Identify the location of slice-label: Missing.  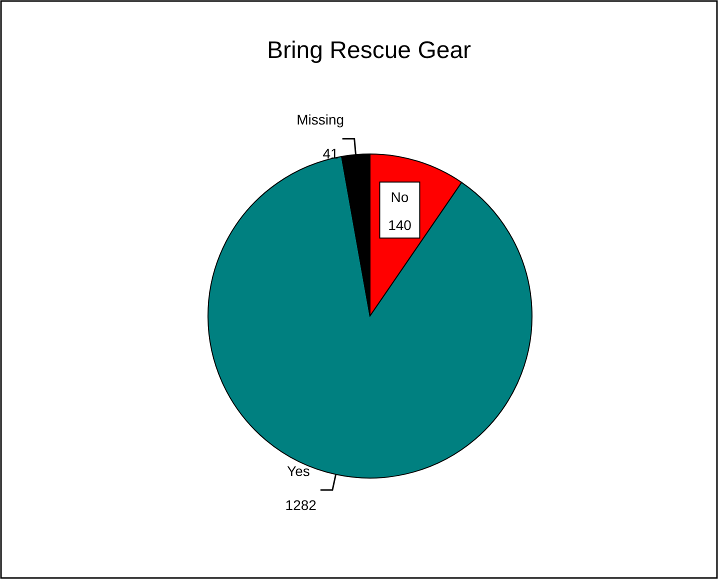
(320, 120).